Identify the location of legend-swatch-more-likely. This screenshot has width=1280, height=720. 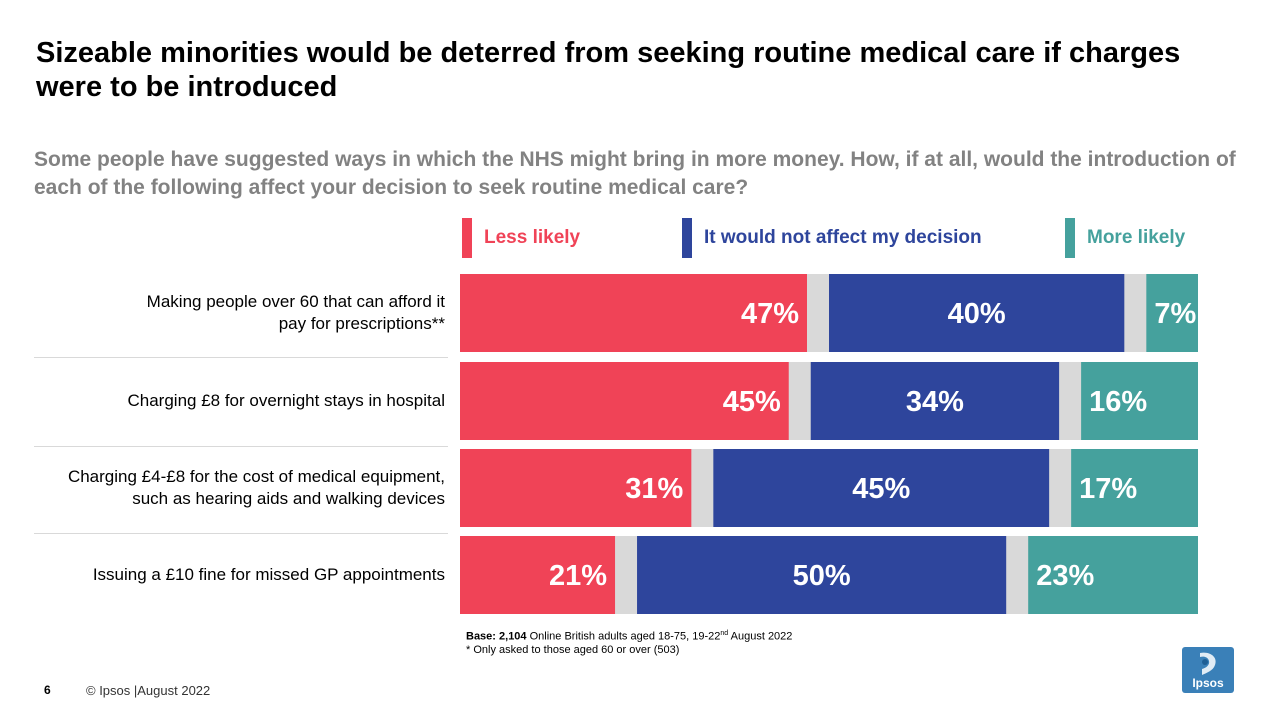
(1070, 238).